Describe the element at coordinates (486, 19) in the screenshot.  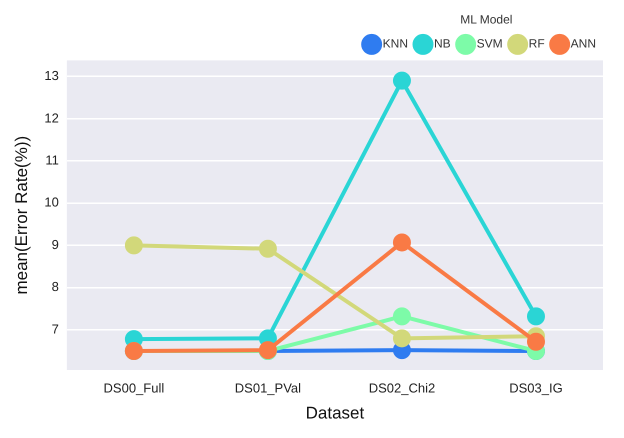
I see `legend-title: ML Model` at that location.